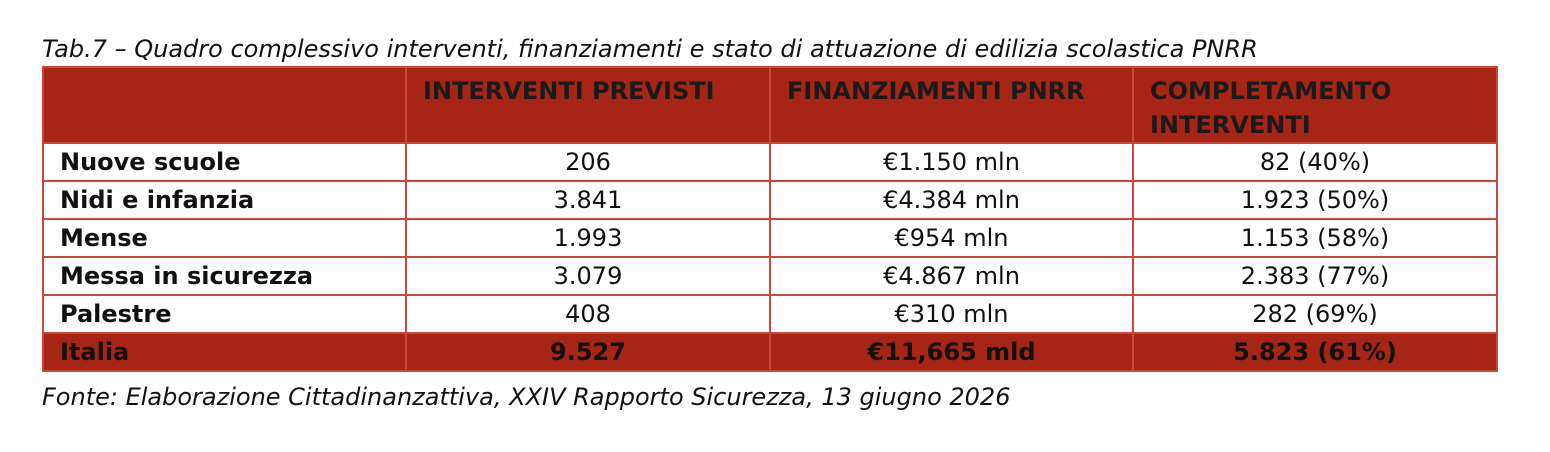 The width and height of the screenshot is (1550, 452). Describe the element at coordinates (1315, 162) in the screenshot. I see `cell-completamento: 82 (40%)` at that location.